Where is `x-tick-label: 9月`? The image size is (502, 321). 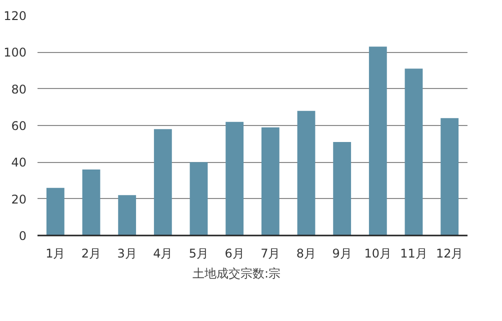
x-tick-label: 9月 is located at coordinates (342, 253).